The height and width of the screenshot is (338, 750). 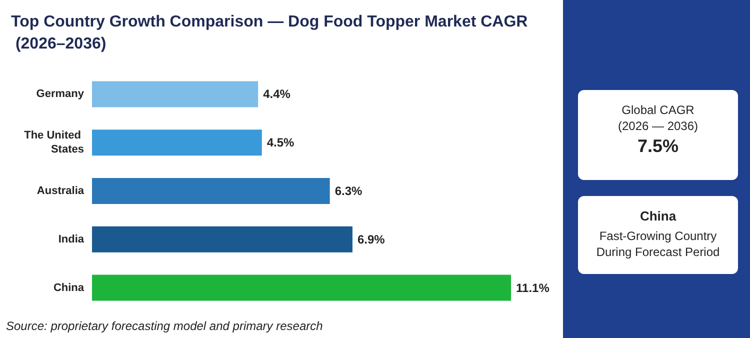 I want to click on chart-title: Top Country Growth Comparison — Dog Food Topper Market CAGR (2026–2036), so click(x=269, y=33).